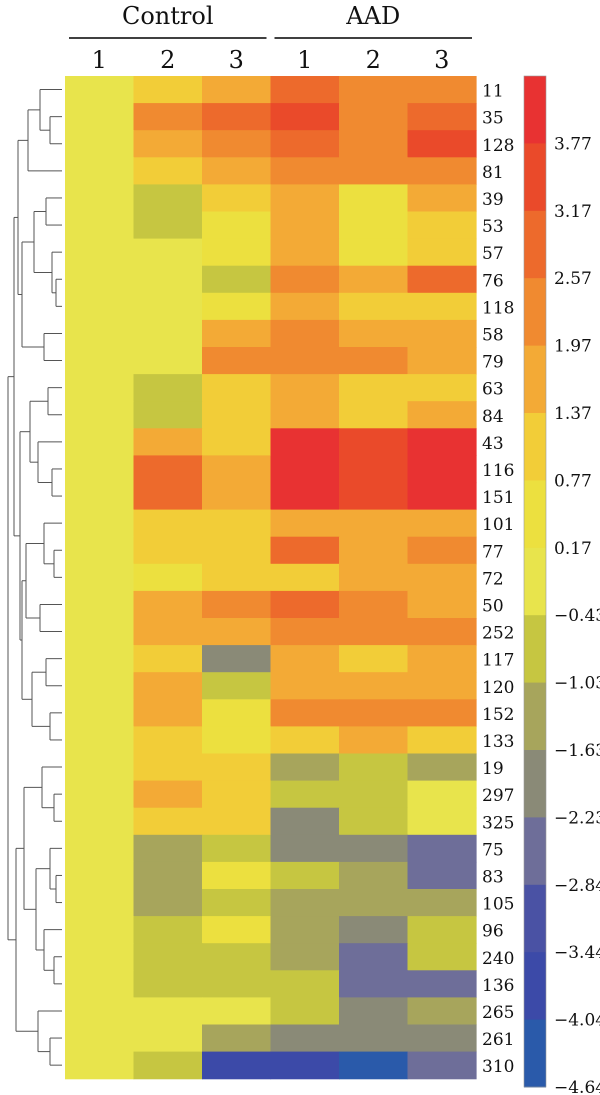  What do you see at coordinates (493, 552) in the screenshot?
I see `row-label: 77` at bounding box center [493, 552].